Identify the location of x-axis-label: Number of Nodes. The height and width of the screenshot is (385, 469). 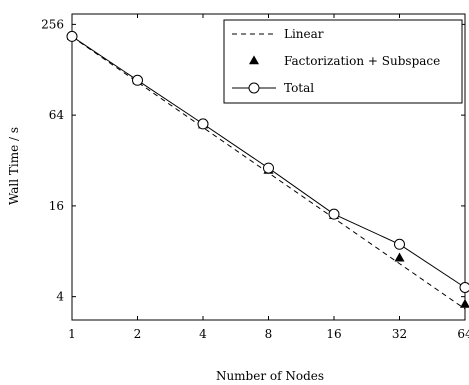
(270, 376).